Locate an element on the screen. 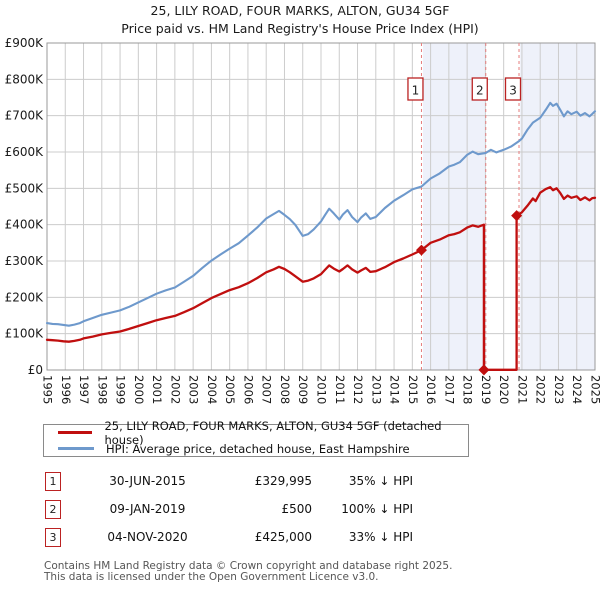 This screenshot has height=590, width=600. sale-hpi-delta: 35% ↓ HPI is located at coordinates (380, 481).